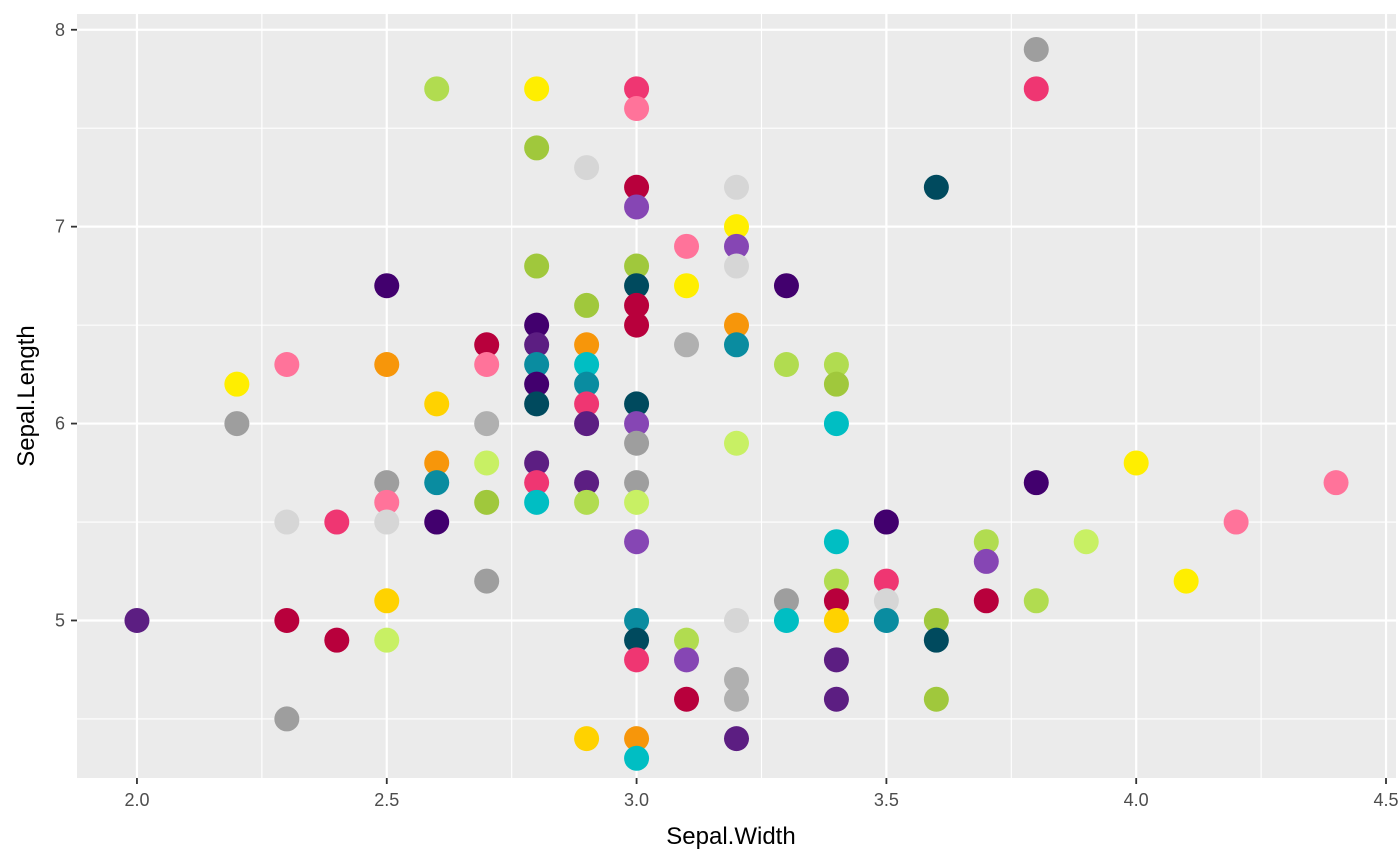 This screenshot has width=1400, height=866. What do you see at coordinates (1136, 800) in the screenshot?
I see `x-tick-label: 4.0` at bounding box center [1136, 800].